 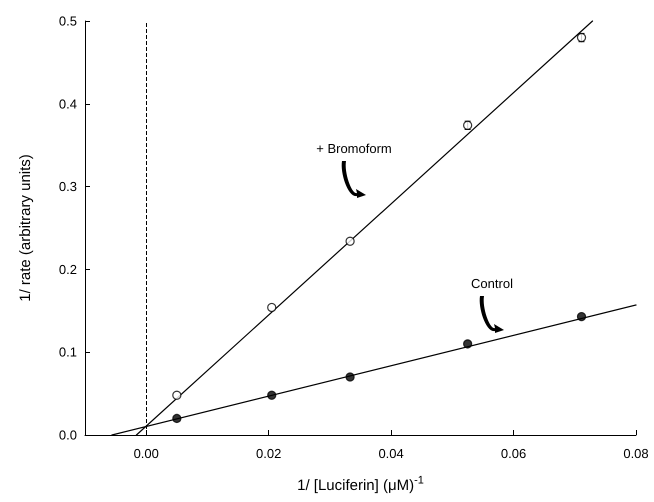 I want to click on y-tick-label: 0.4, so click(x=67, y=104).